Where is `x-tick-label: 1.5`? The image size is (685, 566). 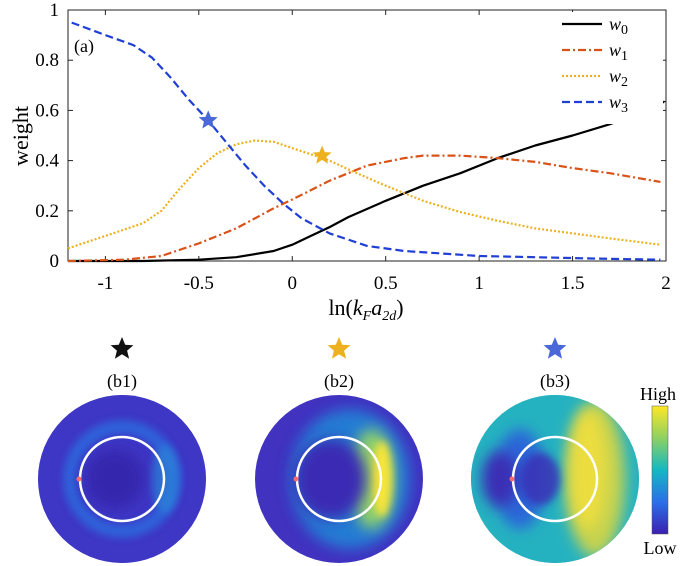
x-tick-label: 1.5 is located at coordinates (573, 283).